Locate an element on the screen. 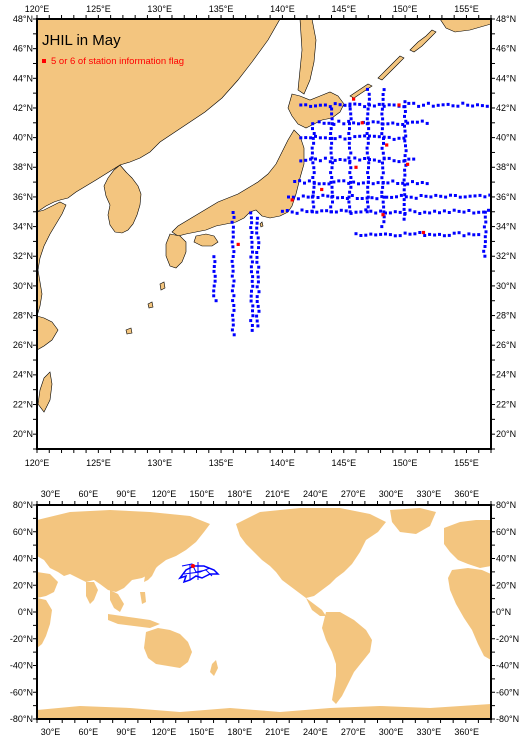  lat-label-right-28: 28°N is located at coordinates (506, 315).